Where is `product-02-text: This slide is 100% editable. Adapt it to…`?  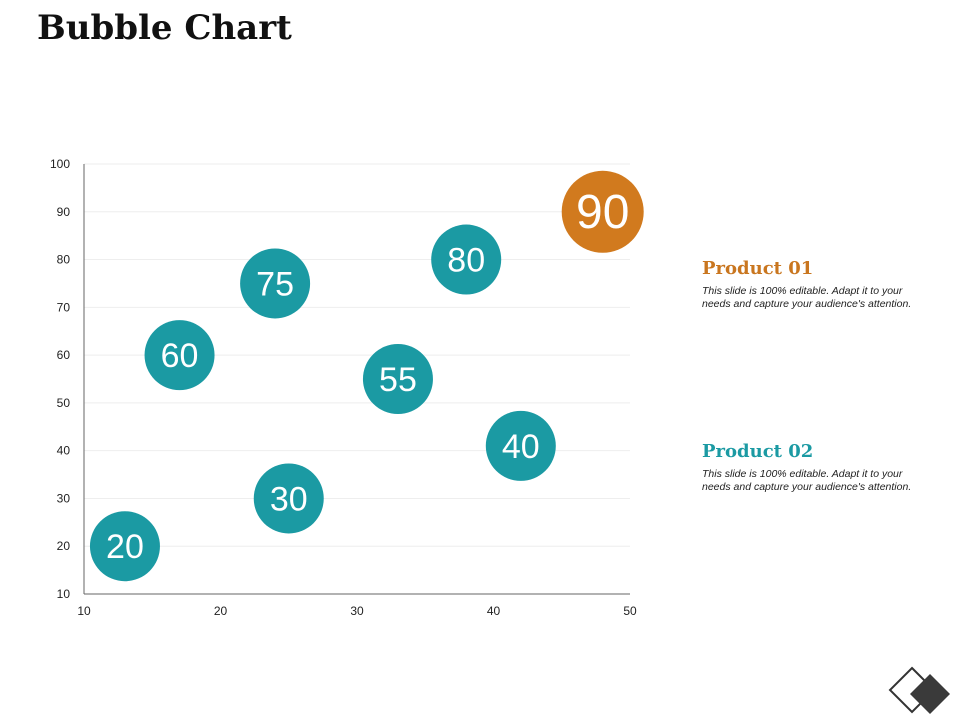
product-02-text: This slide is 100% editable. Adapt it to… is located at coordinates (807, 480).